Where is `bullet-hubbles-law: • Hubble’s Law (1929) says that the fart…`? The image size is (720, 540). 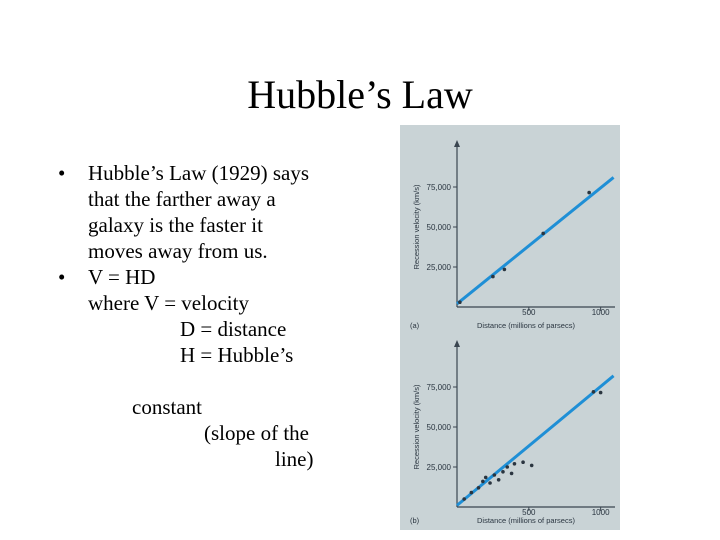
bullet-hubbles-law: • Hubble’s Law (1929) says that the fart… is located at coordinates (223, 212).